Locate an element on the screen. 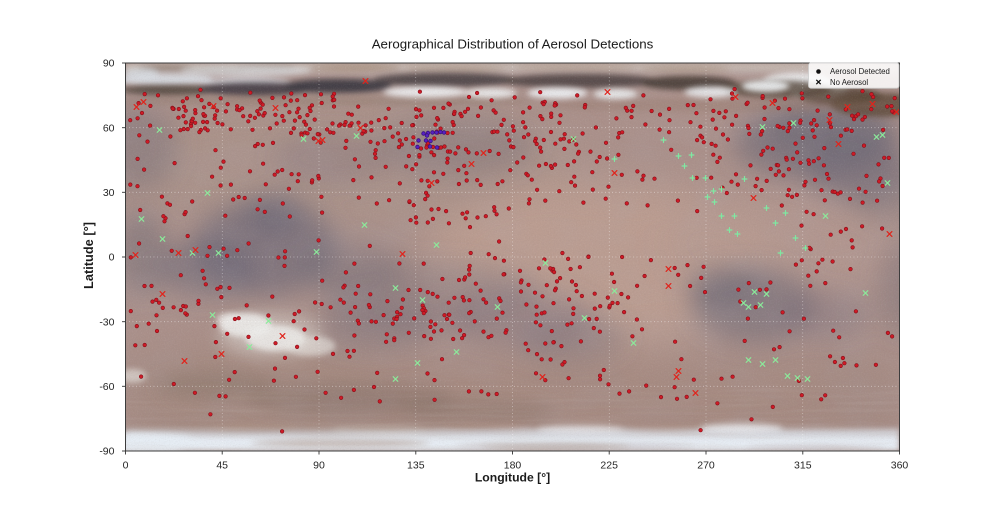 Image resolution: width=1000 pixels, height=508 pixels. svg-text: 30 is located at coordinates (109, 193).